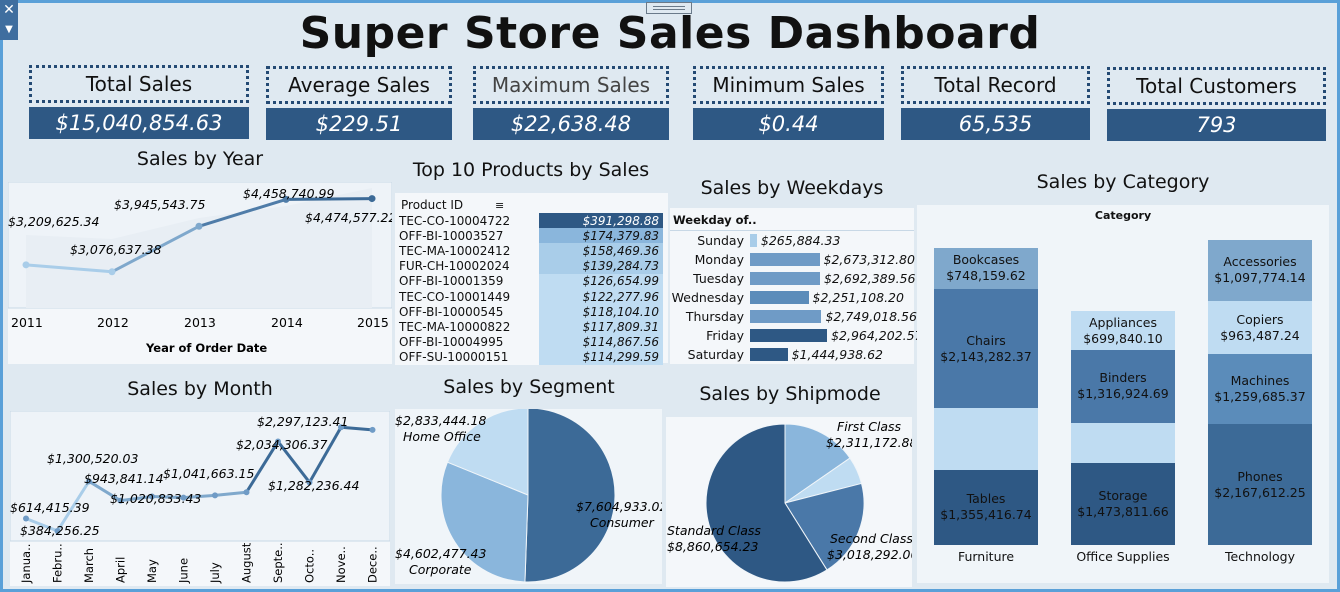 The height and width of the screenshot is (592, 1340). I want to click on table-row: TEC-MA-10000822 $117,809.31, so click(529, 327).